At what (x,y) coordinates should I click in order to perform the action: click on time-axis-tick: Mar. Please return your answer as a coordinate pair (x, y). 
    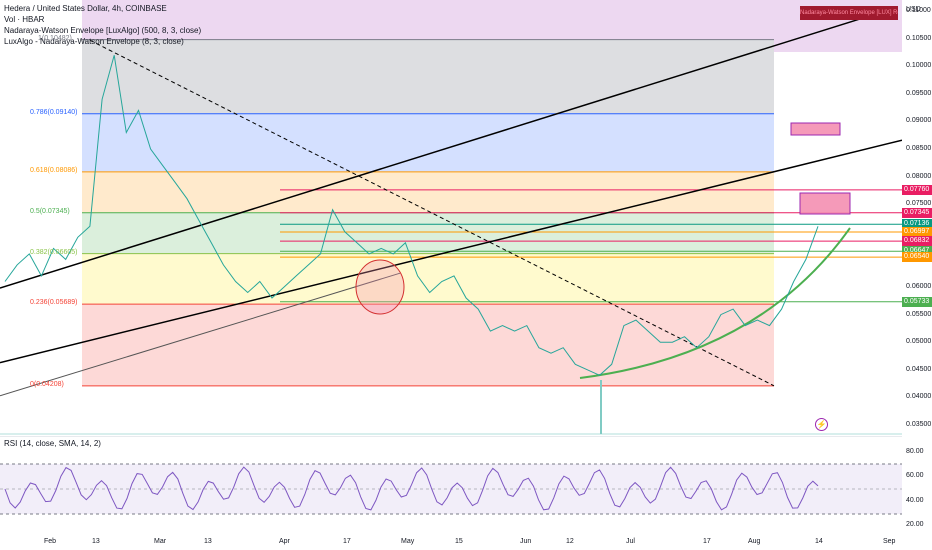
    Looking at the image, I should click on (160, 541).